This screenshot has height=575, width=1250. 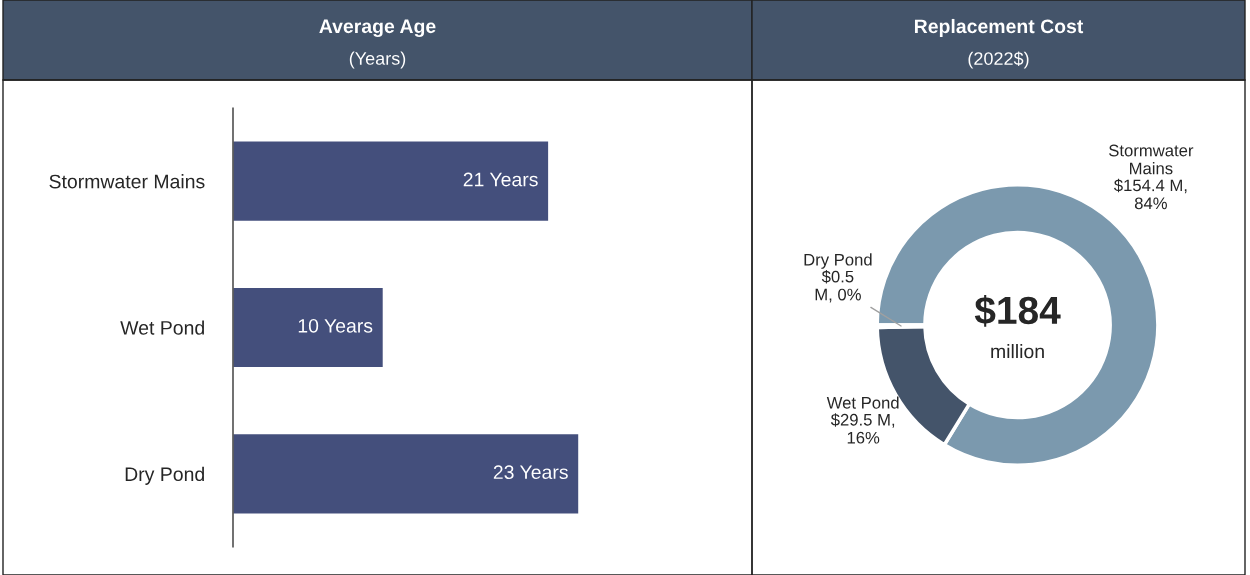 I want to click on data-label: $154.4 M, 84%, so click(x=1150, y=194).